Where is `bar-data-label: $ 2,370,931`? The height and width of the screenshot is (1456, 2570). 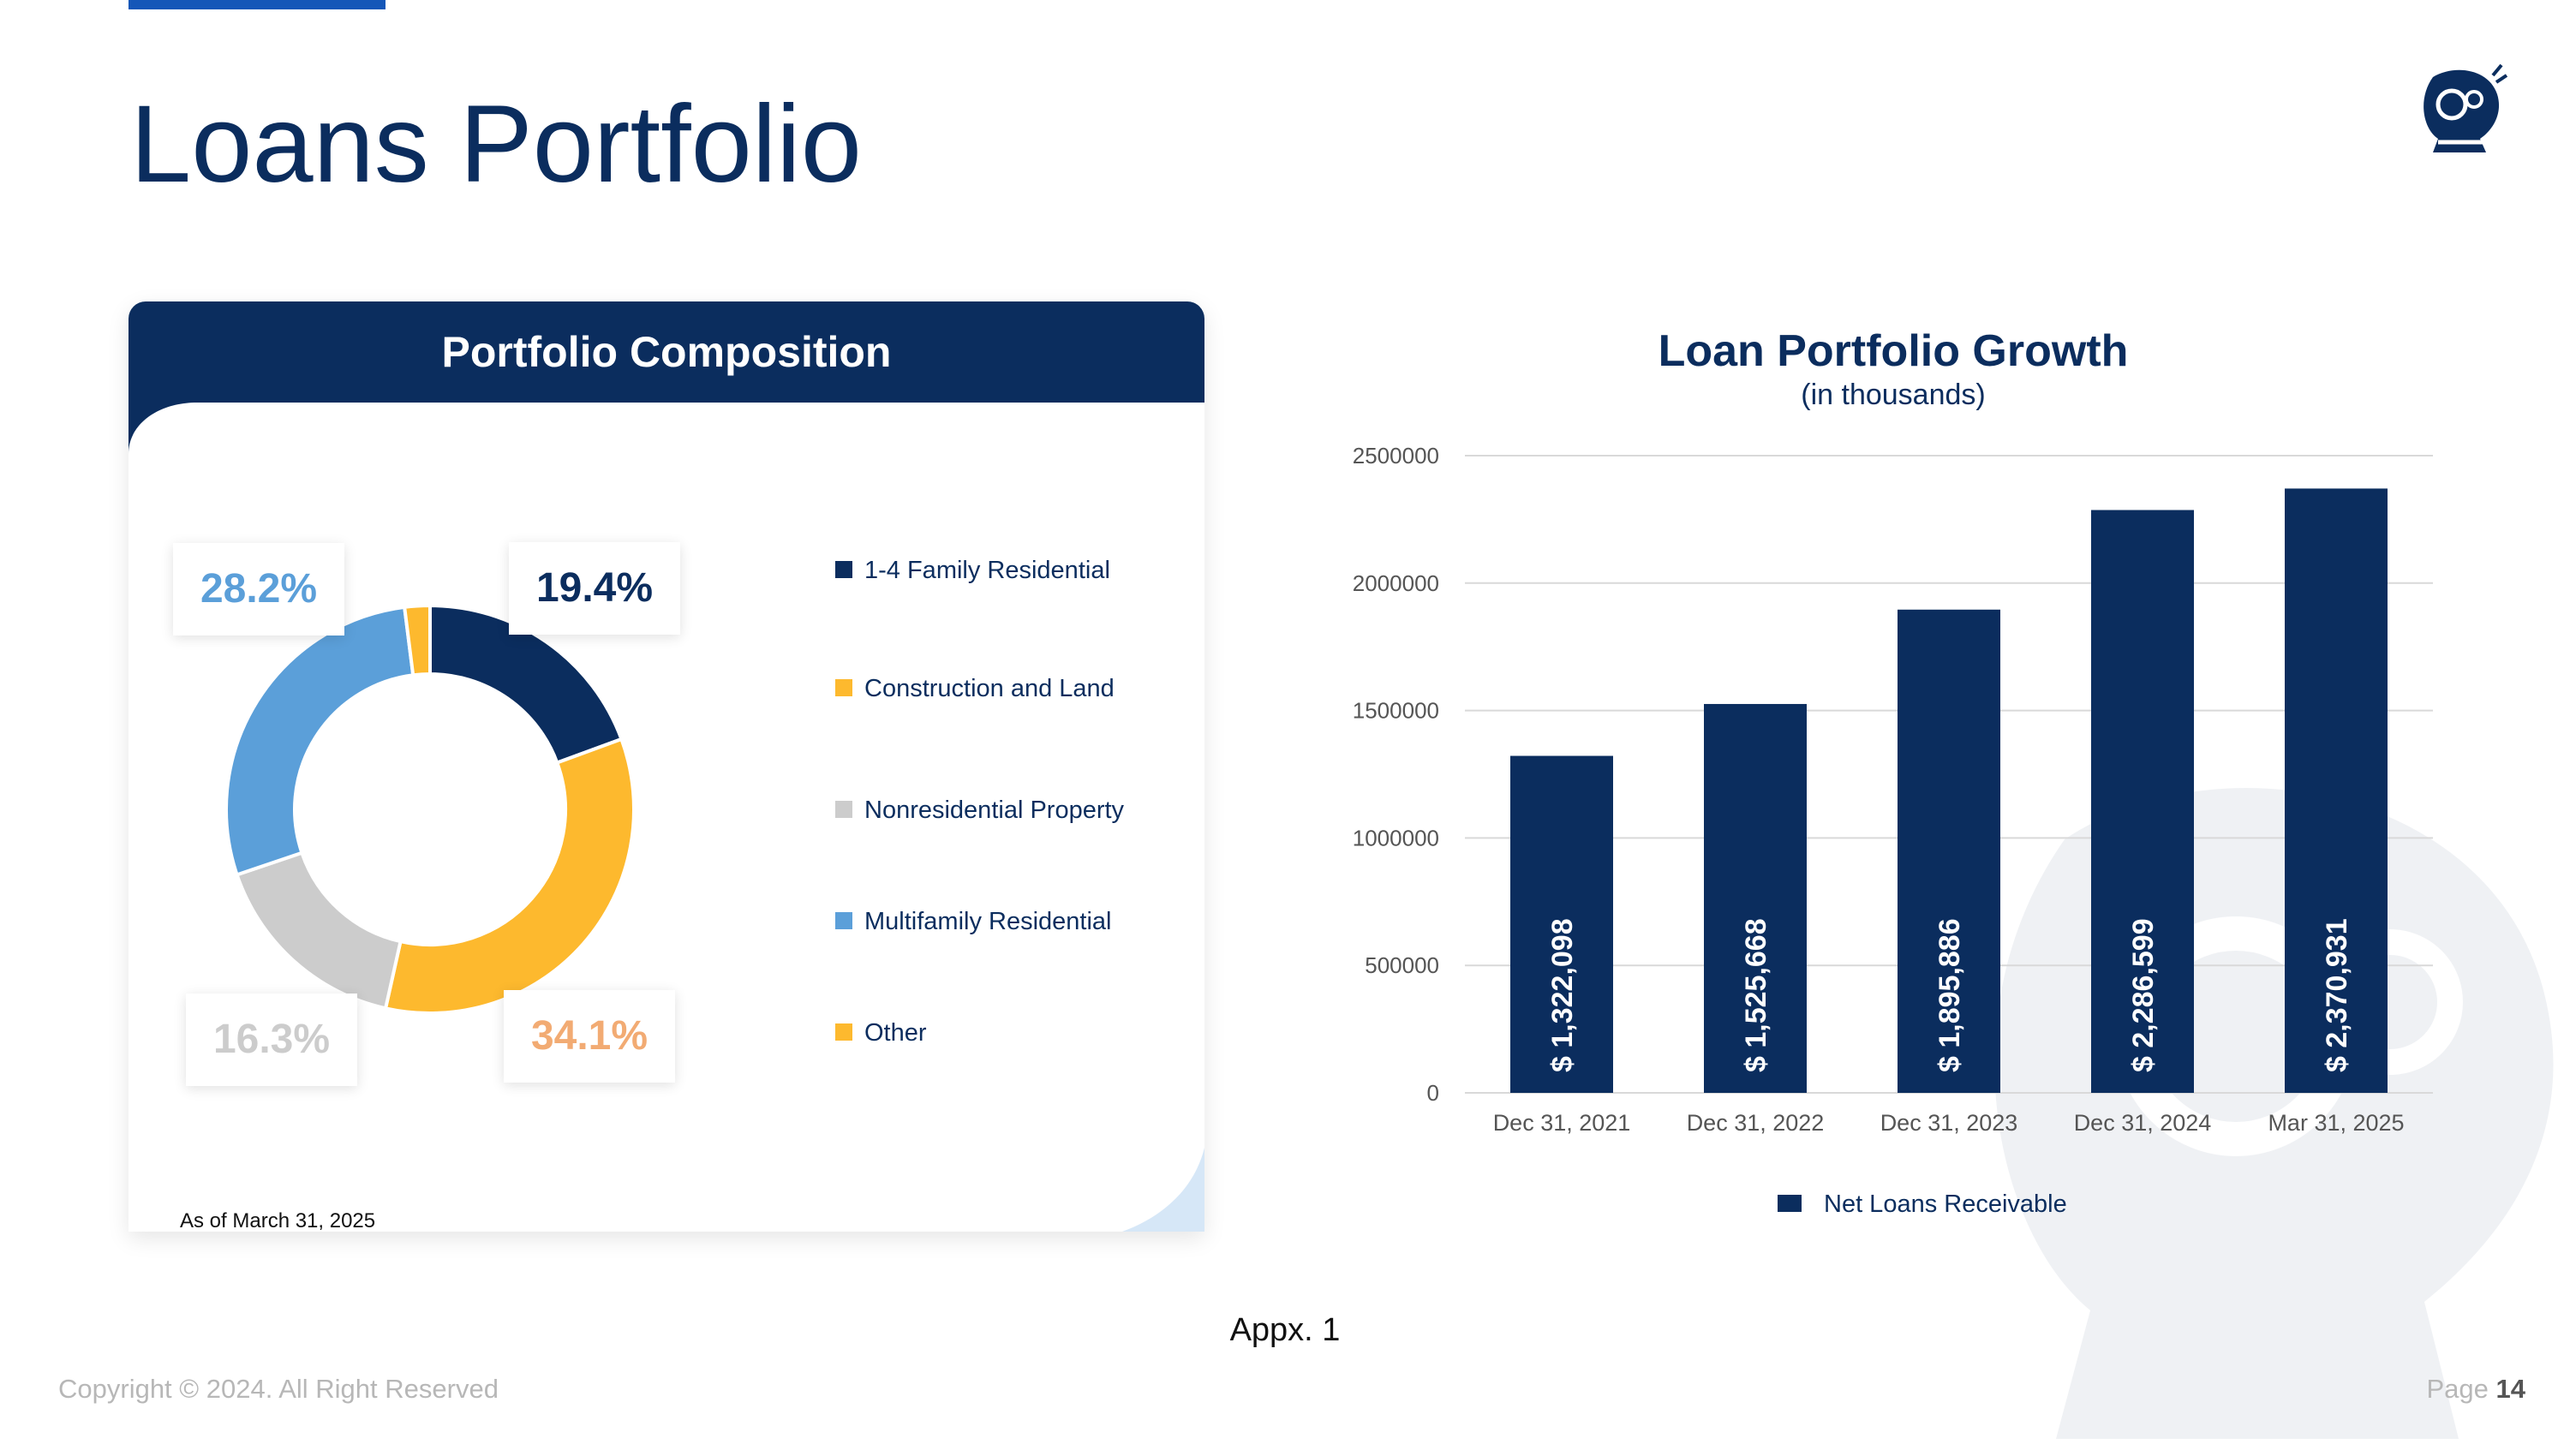 bar-data-label: $ 2,370,931 is located at coordinates (2337, 995).